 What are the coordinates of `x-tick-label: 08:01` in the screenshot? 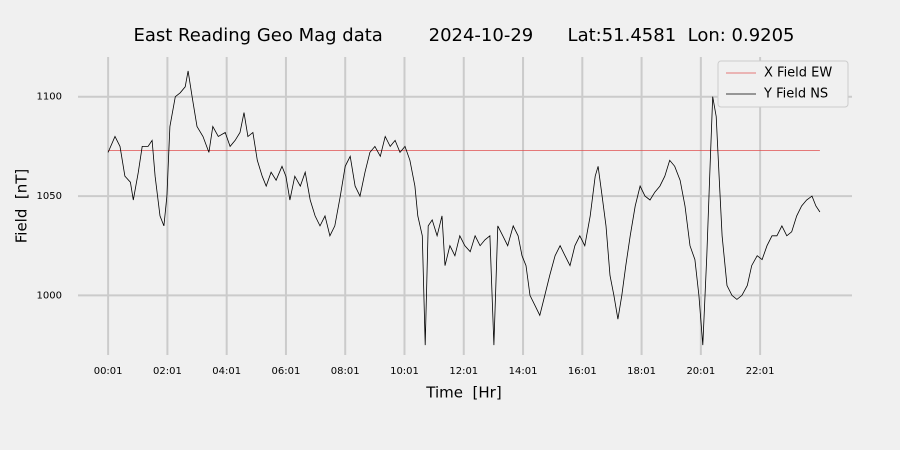 It's located at (345, 371).